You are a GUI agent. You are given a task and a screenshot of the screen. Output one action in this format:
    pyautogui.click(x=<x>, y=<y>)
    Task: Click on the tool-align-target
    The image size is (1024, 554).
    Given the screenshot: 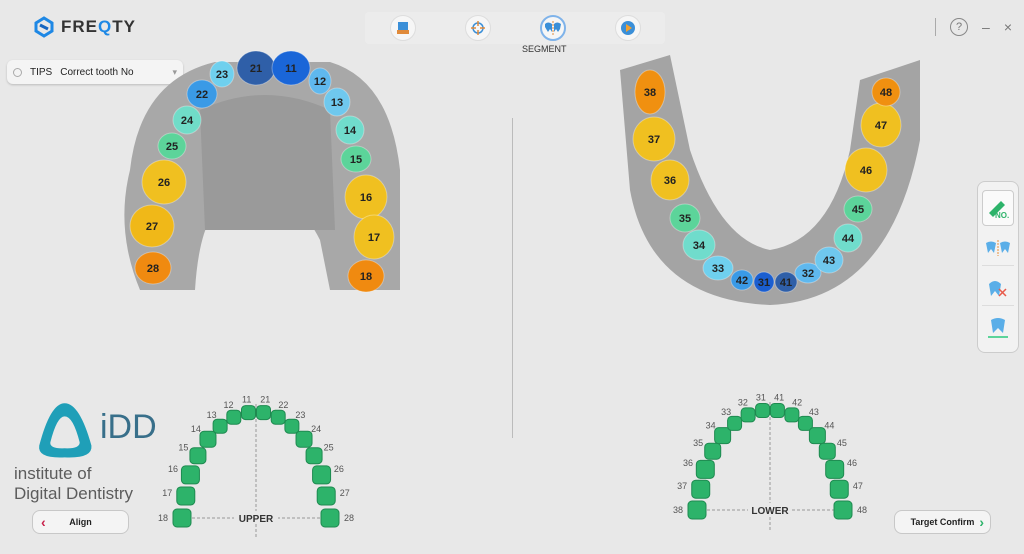 What is the action you would take?
    pyautogui.click(x=477, y=28)
    